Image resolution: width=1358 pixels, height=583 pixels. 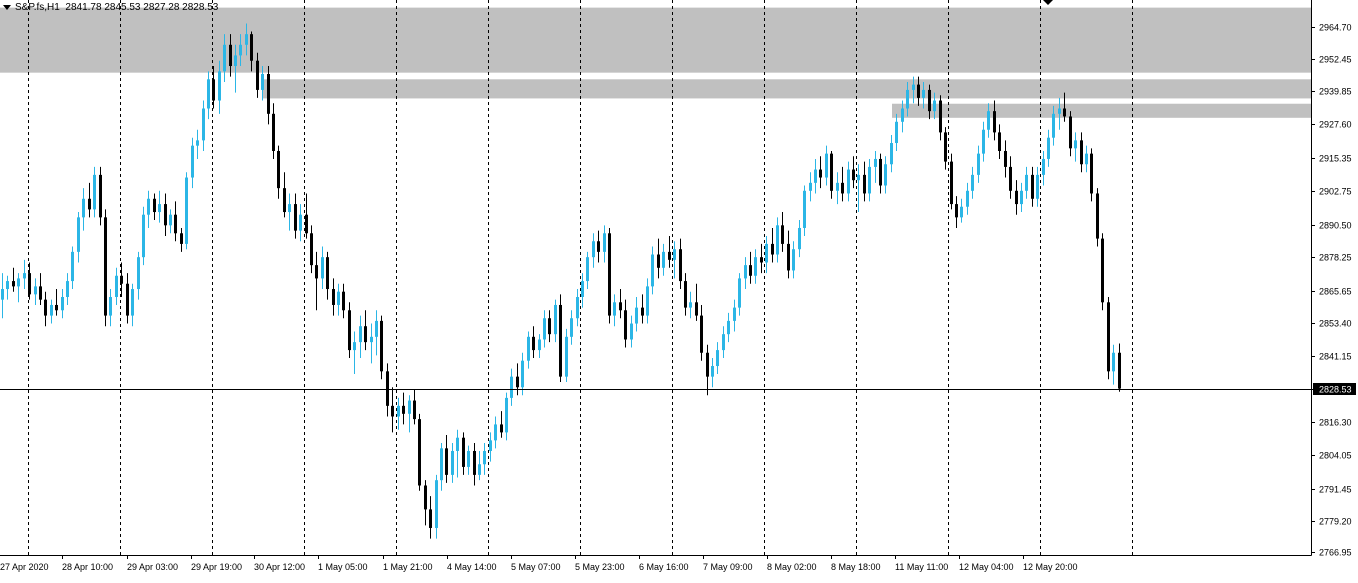 What do you see at coordinates (279, 567) in the screenshot?
I see `time-tick-label: 30 Apr 12:00` at bounding box center [279, 567].